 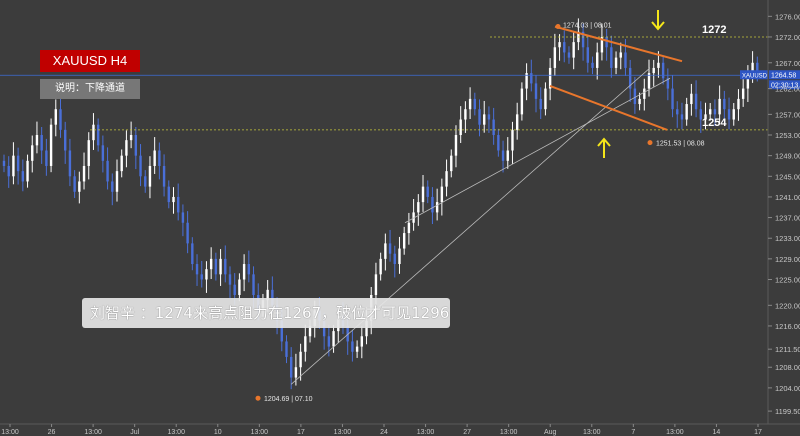 What do you see at coordinates (288, 399) in the screenshot?
I see `major-low-label: 1204.69 | 07.10` at bounding box center [288, 399].